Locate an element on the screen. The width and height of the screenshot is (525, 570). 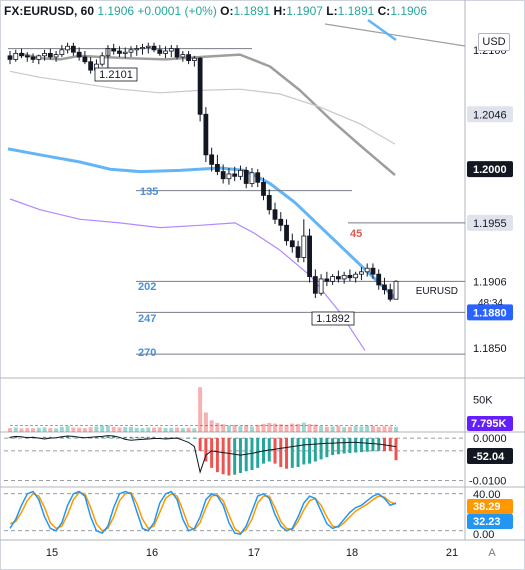
low-label: L: is located at coordinates (332, 11).